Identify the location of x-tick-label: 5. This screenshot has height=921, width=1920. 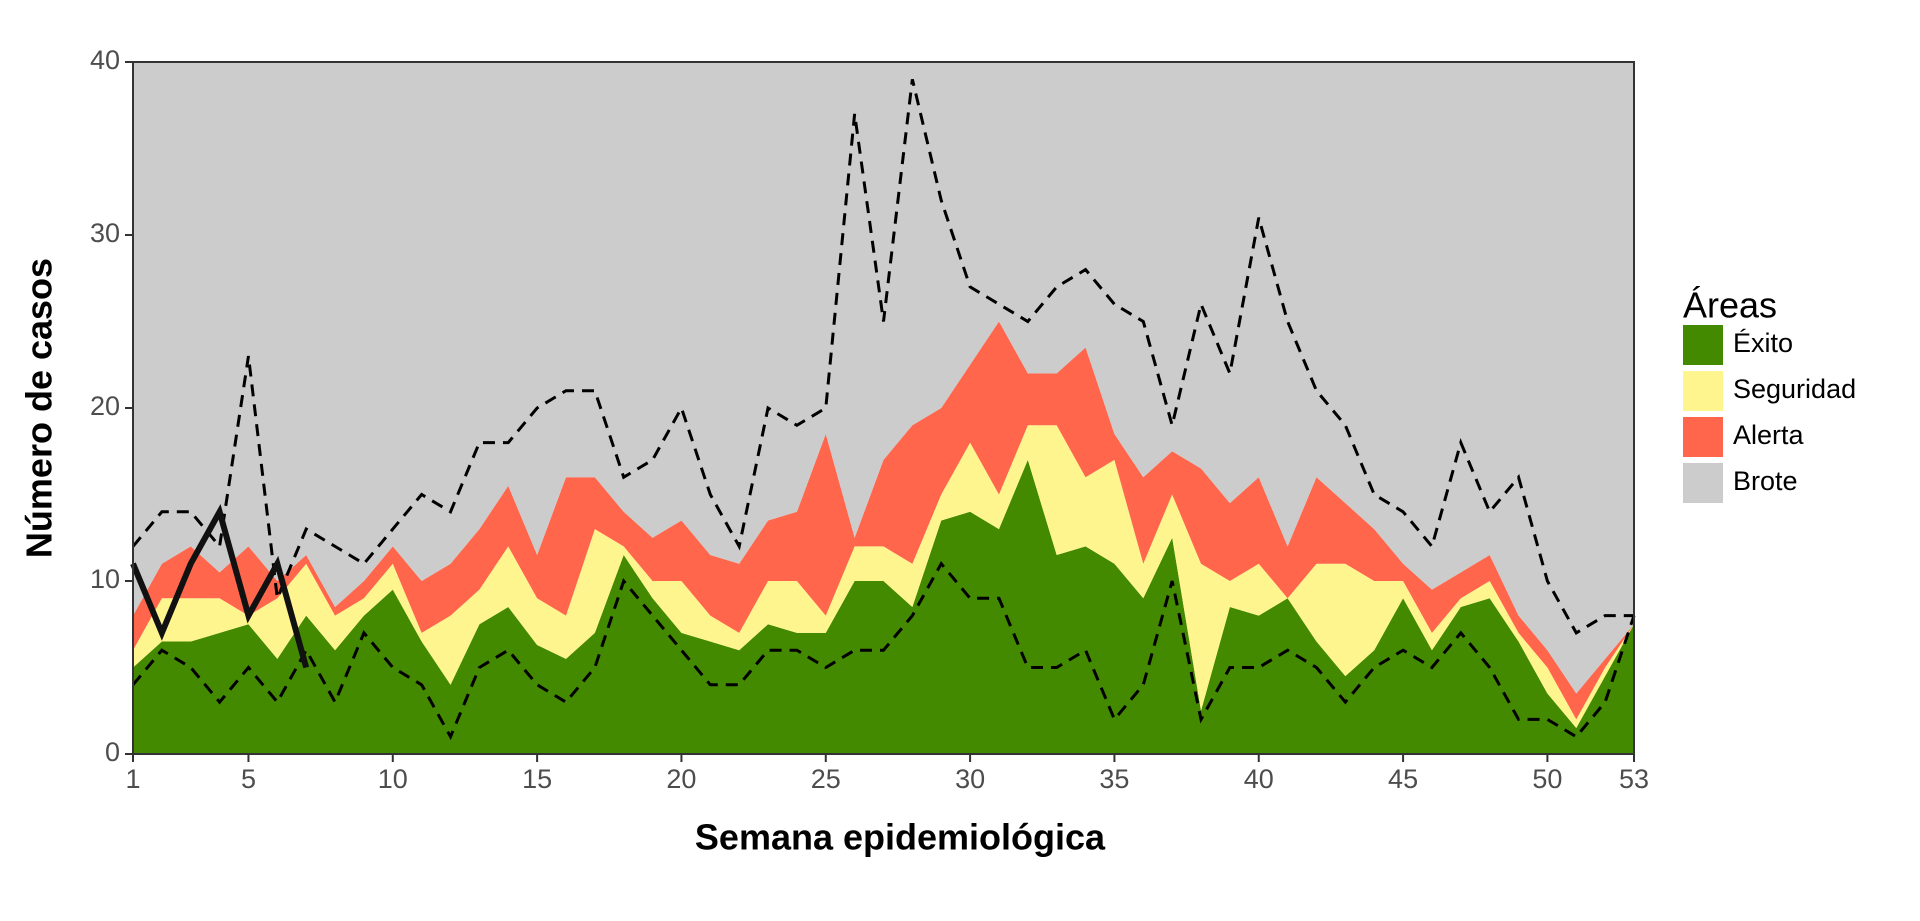
(248, 779).